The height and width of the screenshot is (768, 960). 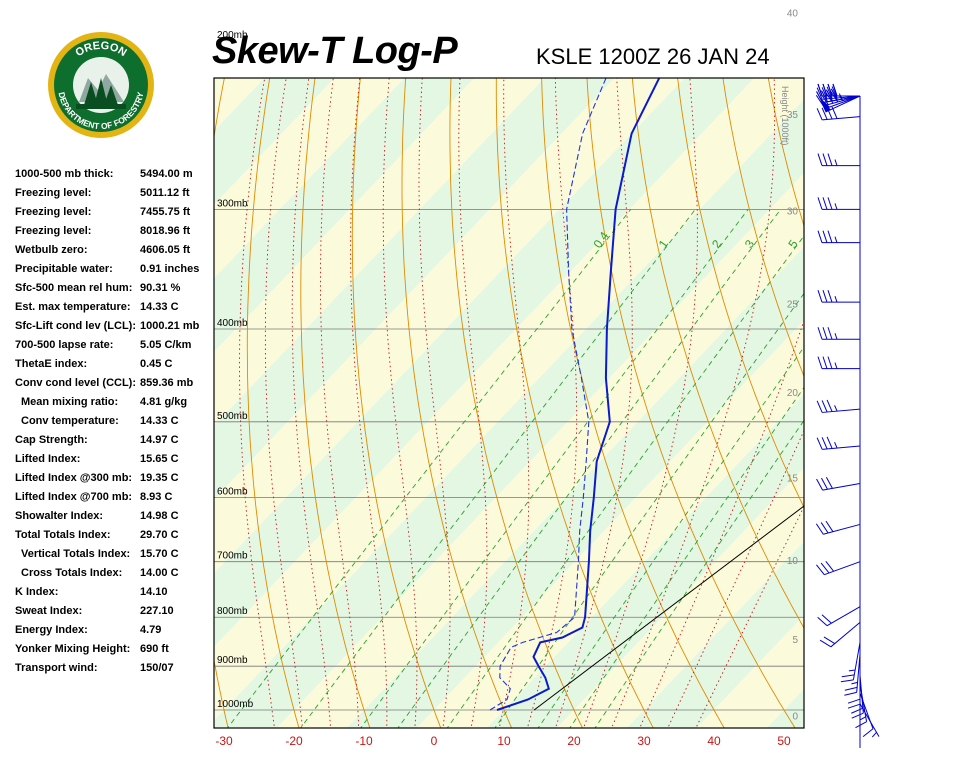 What do you see at coordinates (653, 56) in the screenshot?
I see `station-datetime: KSLE 1200Z 26 JAN 24` at bounding box center [653, 56].